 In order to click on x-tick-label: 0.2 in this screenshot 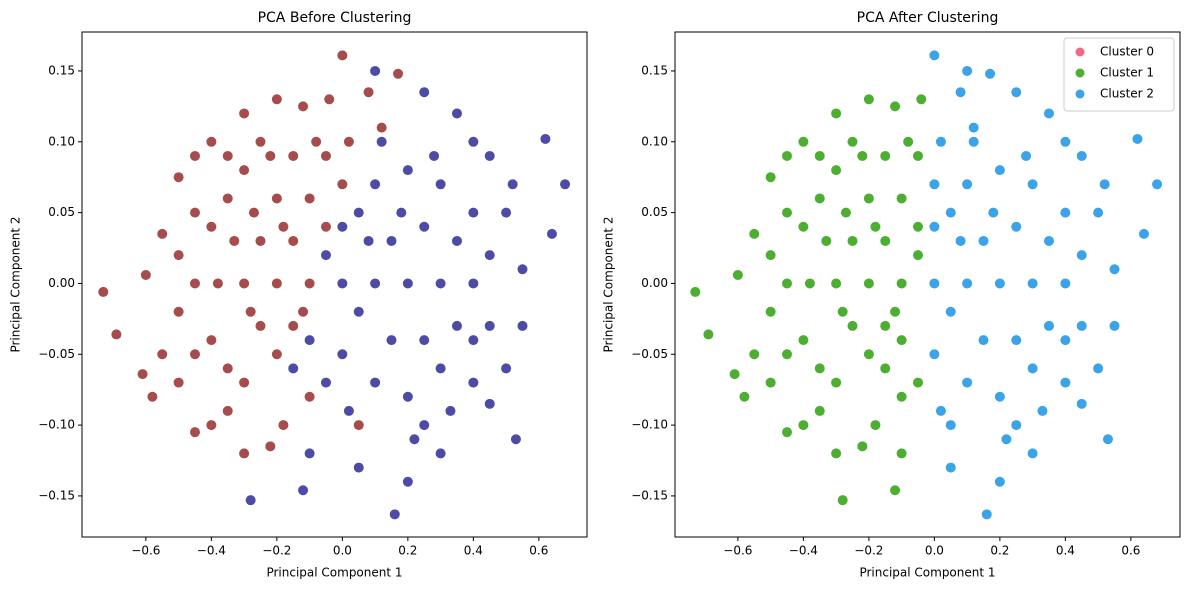, I will do `click(407, 551)`.